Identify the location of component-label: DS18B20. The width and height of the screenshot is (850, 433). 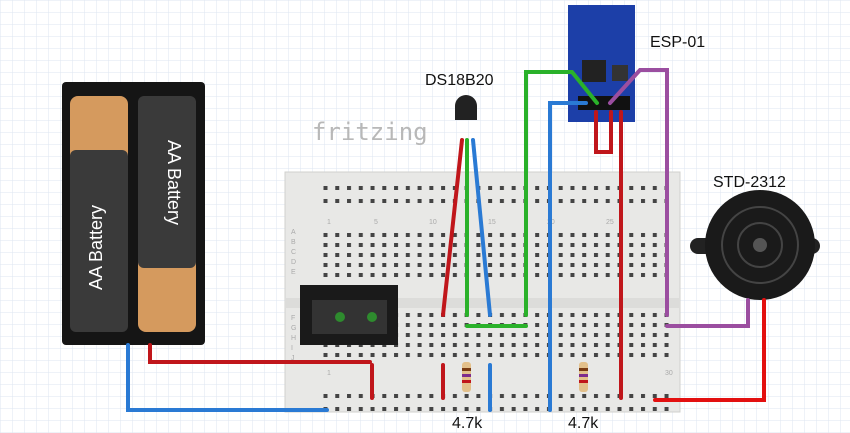
(459, 80).